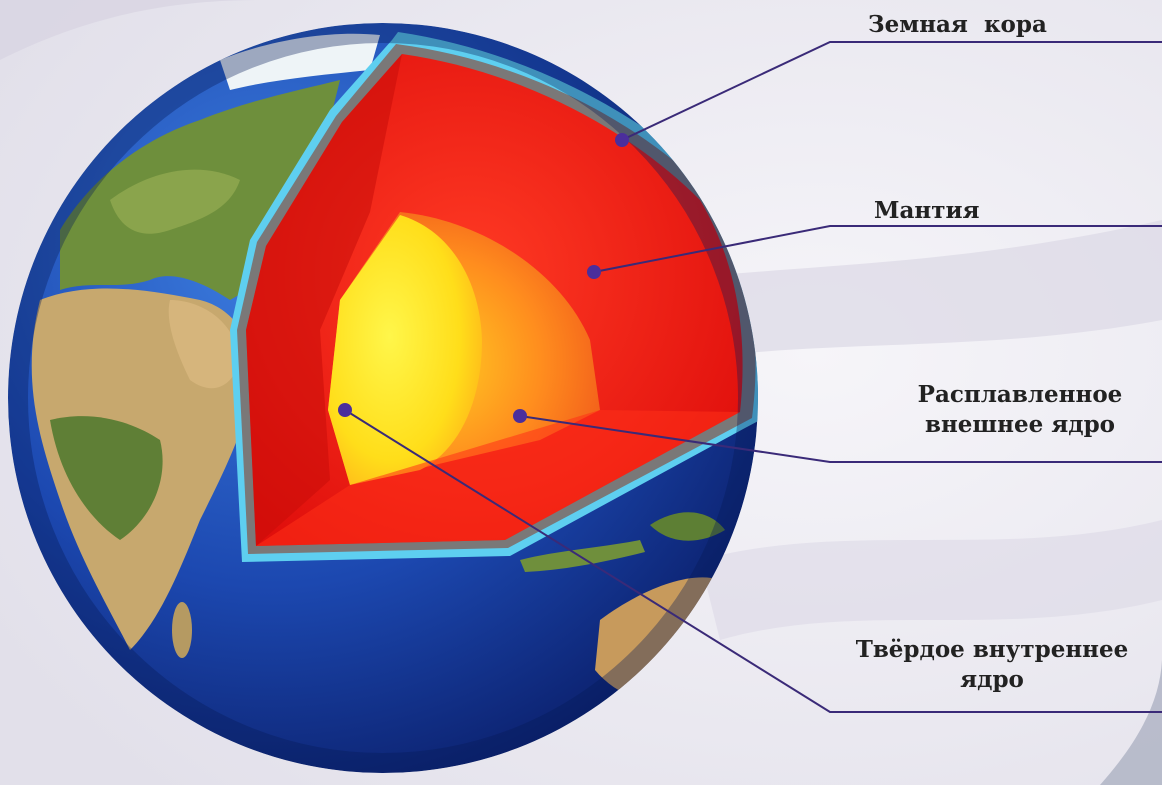 This screenshot has height=785, width=1162. I want to click on label-inner-core-line2: ядро, so click(992, 679).